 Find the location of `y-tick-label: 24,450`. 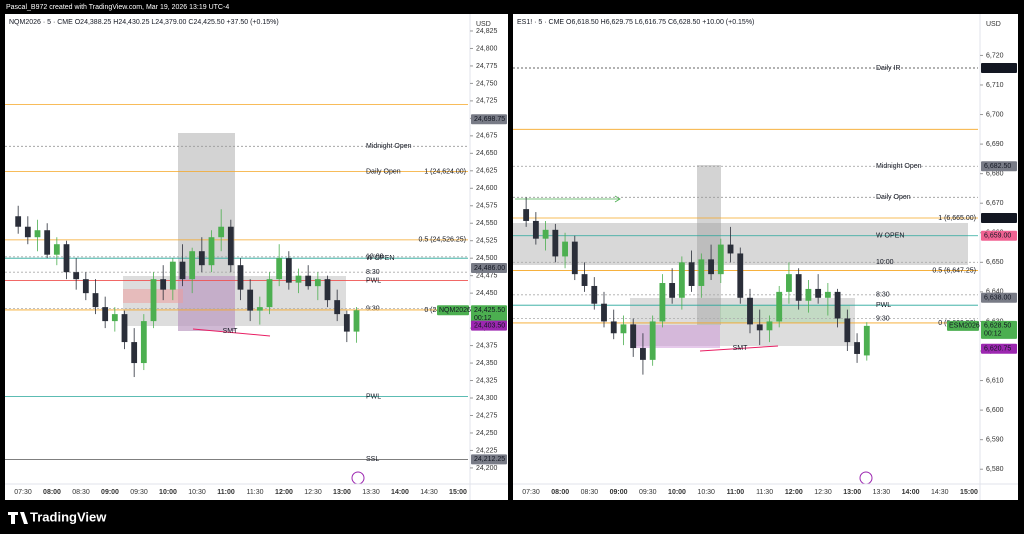

y-tick-label: 24,450 is located at coordinates (487, 293).